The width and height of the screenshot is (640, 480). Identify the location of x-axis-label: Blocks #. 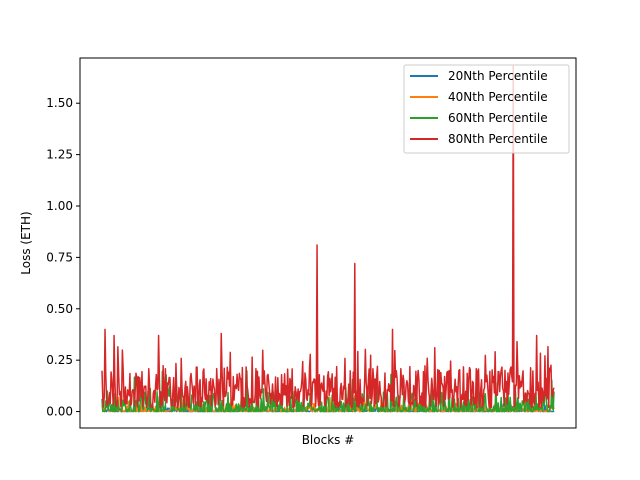
(328, 440).